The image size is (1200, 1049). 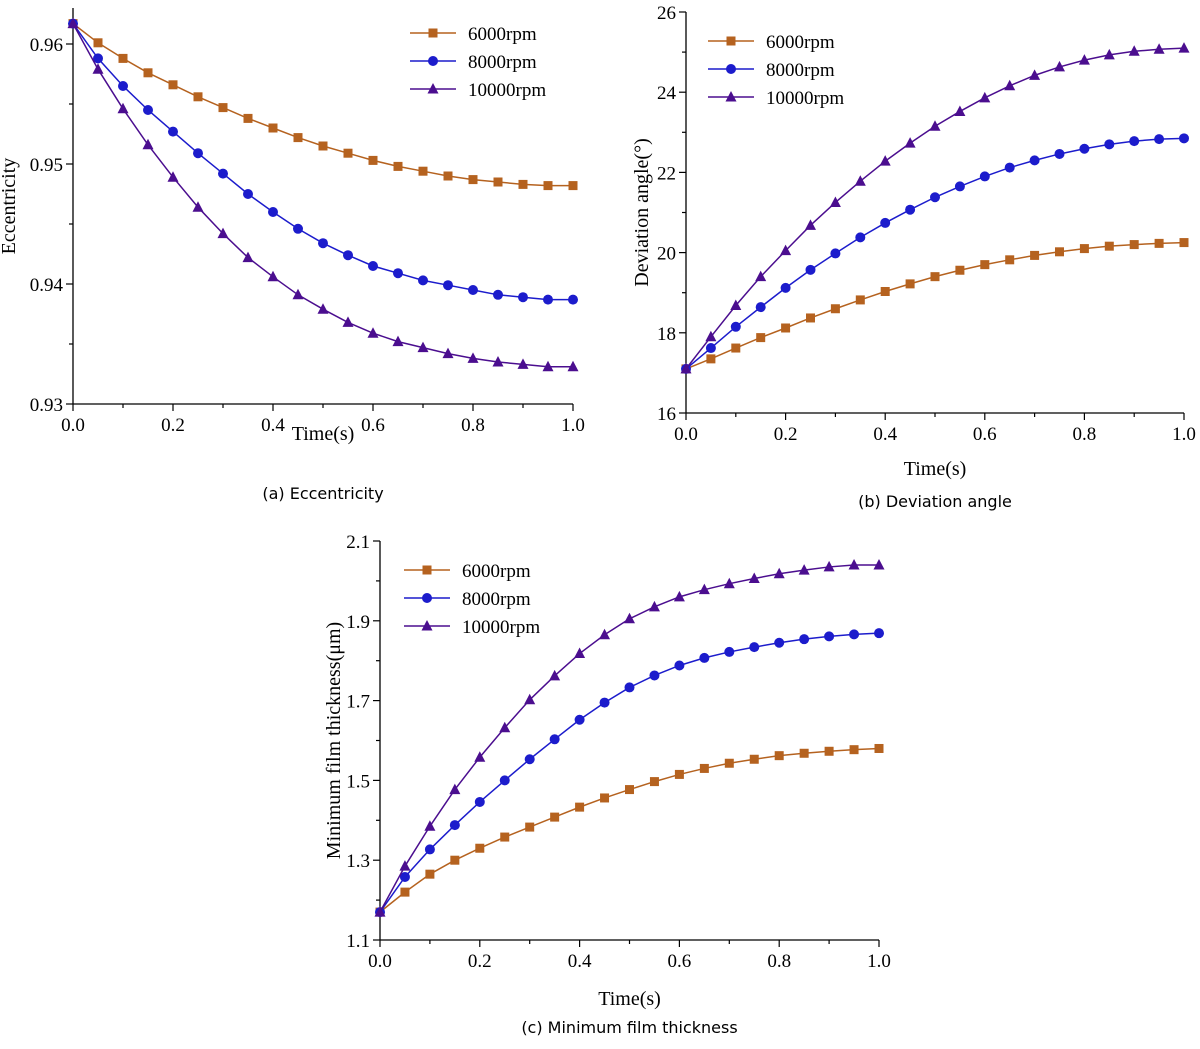 What do you see at coordinates (10, 206) in the screenshot?
I see `y-axis-title: Eccentricity` at bounding box center [10, 206].